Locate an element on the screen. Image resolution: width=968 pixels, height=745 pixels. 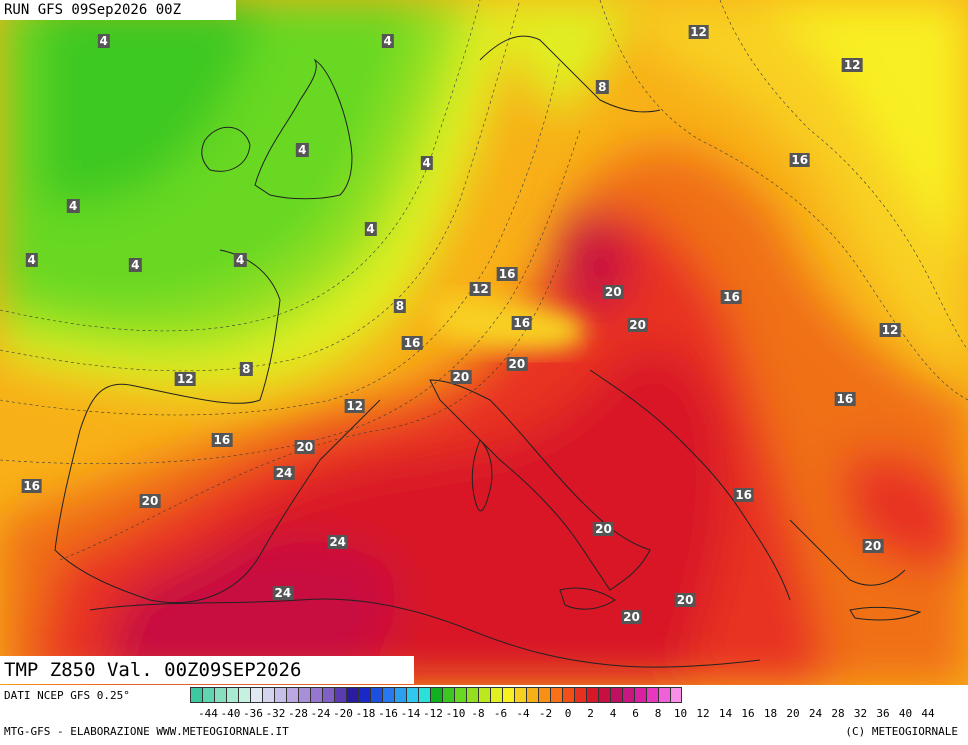
scale-tick-label: 20 is located at coordinates (793, 713).